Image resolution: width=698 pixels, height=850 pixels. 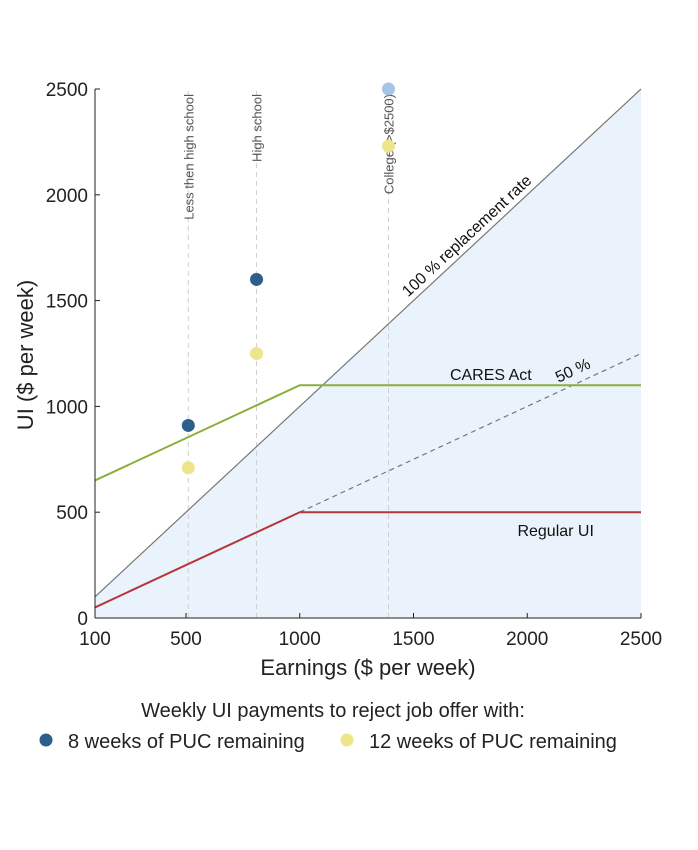 I want to click on y-tick-label-2: 1000, so click(x=67, y=407).